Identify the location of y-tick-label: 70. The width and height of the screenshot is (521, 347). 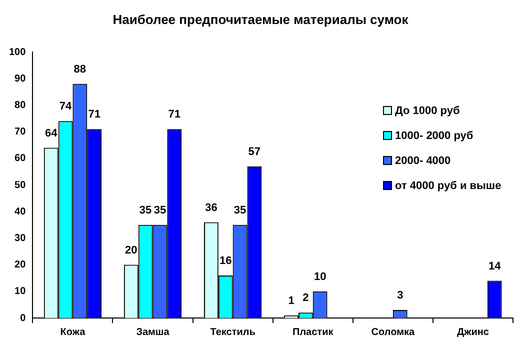
(20, 132).